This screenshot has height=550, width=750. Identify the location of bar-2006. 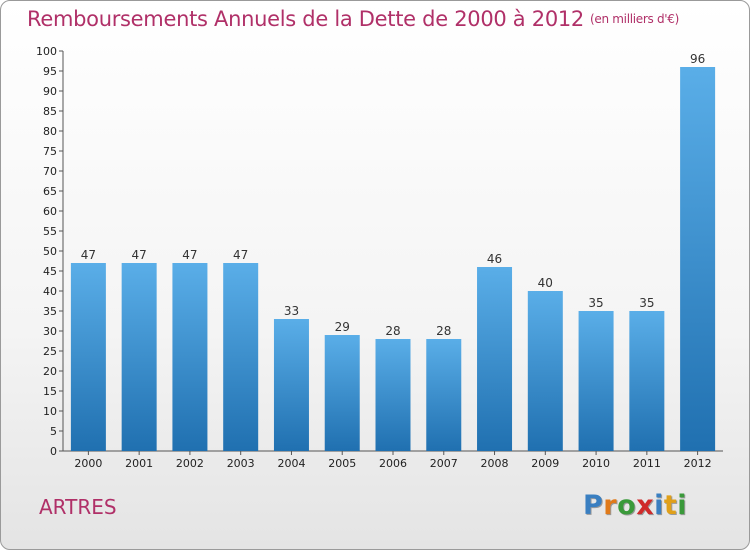
(393, 395).